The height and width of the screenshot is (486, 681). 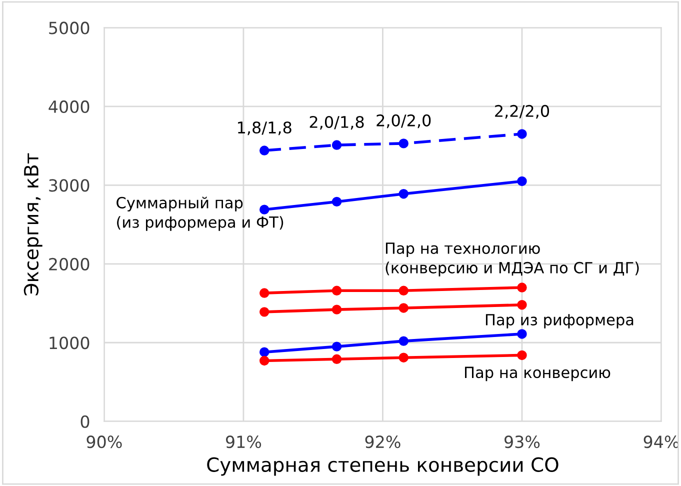 I want to click on data-label: 2,0/2,0, so click(x=403, y=121).